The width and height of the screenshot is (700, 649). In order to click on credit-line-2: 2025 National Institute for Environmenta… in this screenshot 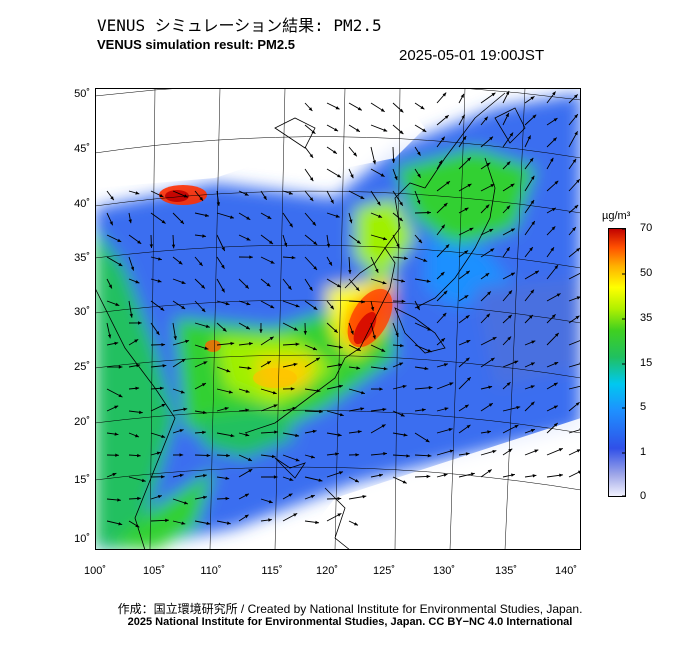, I will do `click(350, 622)`.